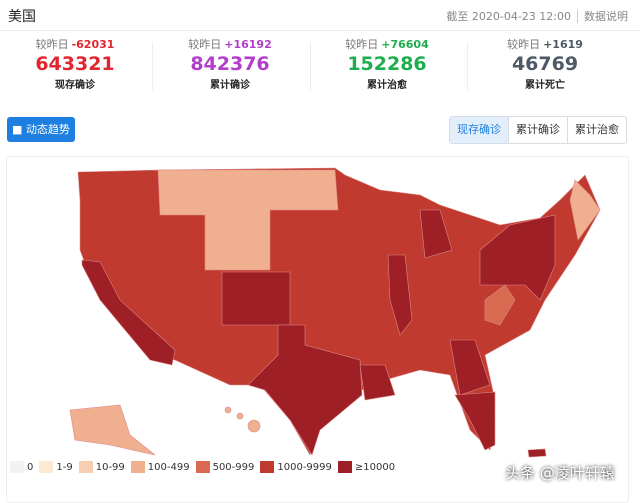 This screenshot has height=503, width=640. What do you see at coordinates (93, 44) in the screenshot?
I see `delta: -62031` at bounding box center [93, 44].